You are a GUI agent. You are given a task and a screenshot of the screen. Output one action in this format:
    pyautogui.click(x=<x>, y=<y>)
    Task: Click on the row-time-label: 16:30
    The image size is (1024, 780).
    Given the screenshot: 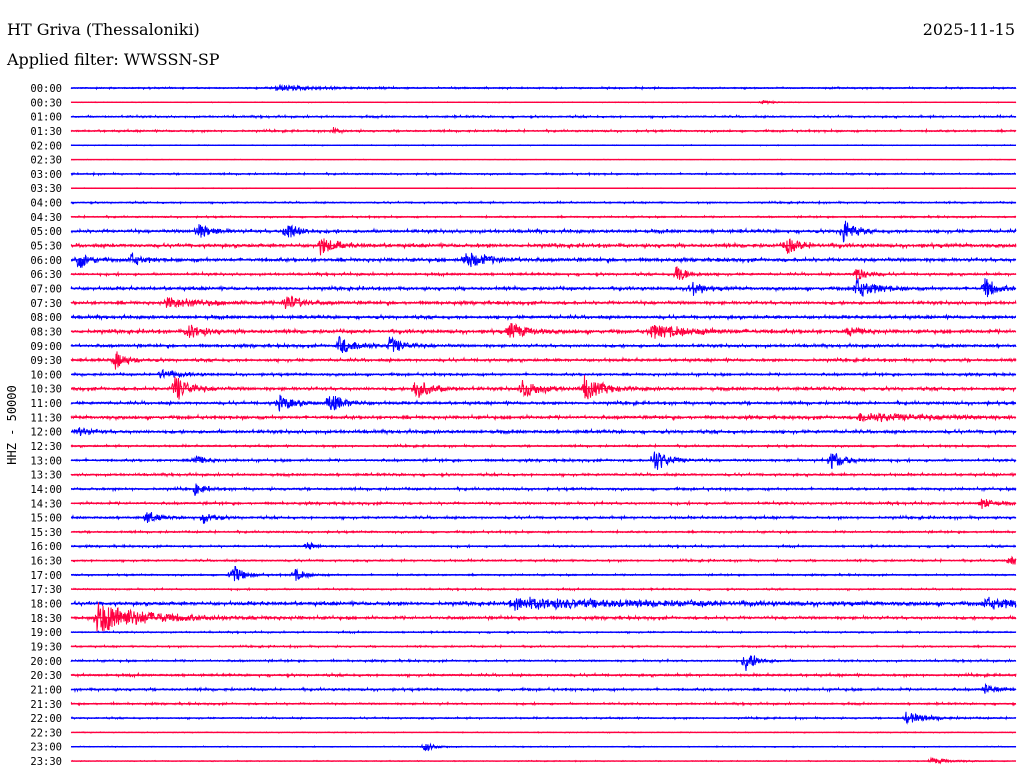 What is the action you would take?
    pyautogui.click(x=46, y=562)
    